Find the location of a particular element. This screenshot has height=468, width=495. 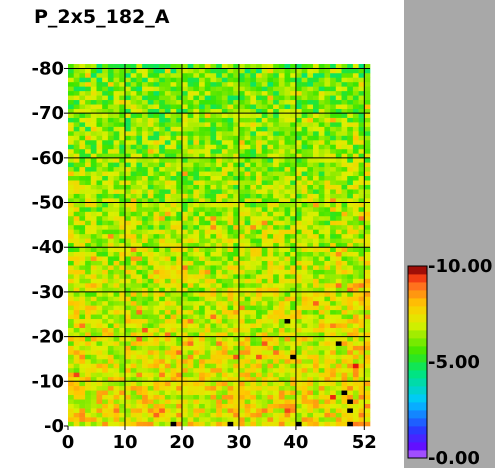

y-tick-label: -10 is located at coordinates (47, 381).